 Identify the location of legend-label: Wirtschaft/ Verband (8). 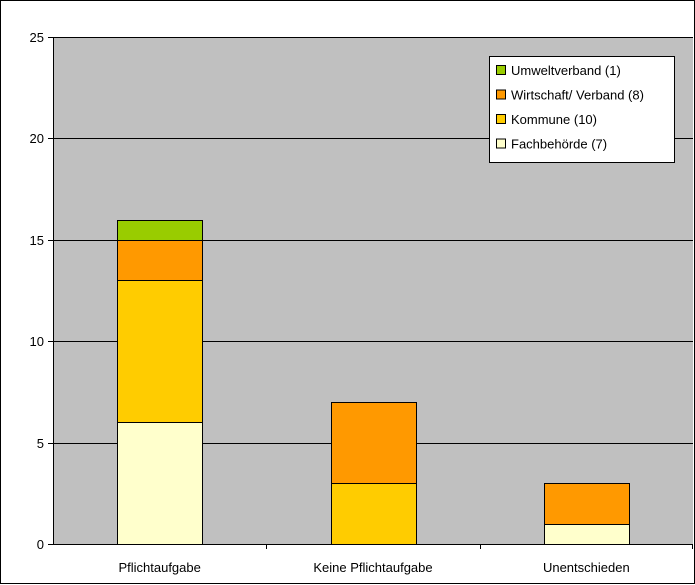
(577, 95).